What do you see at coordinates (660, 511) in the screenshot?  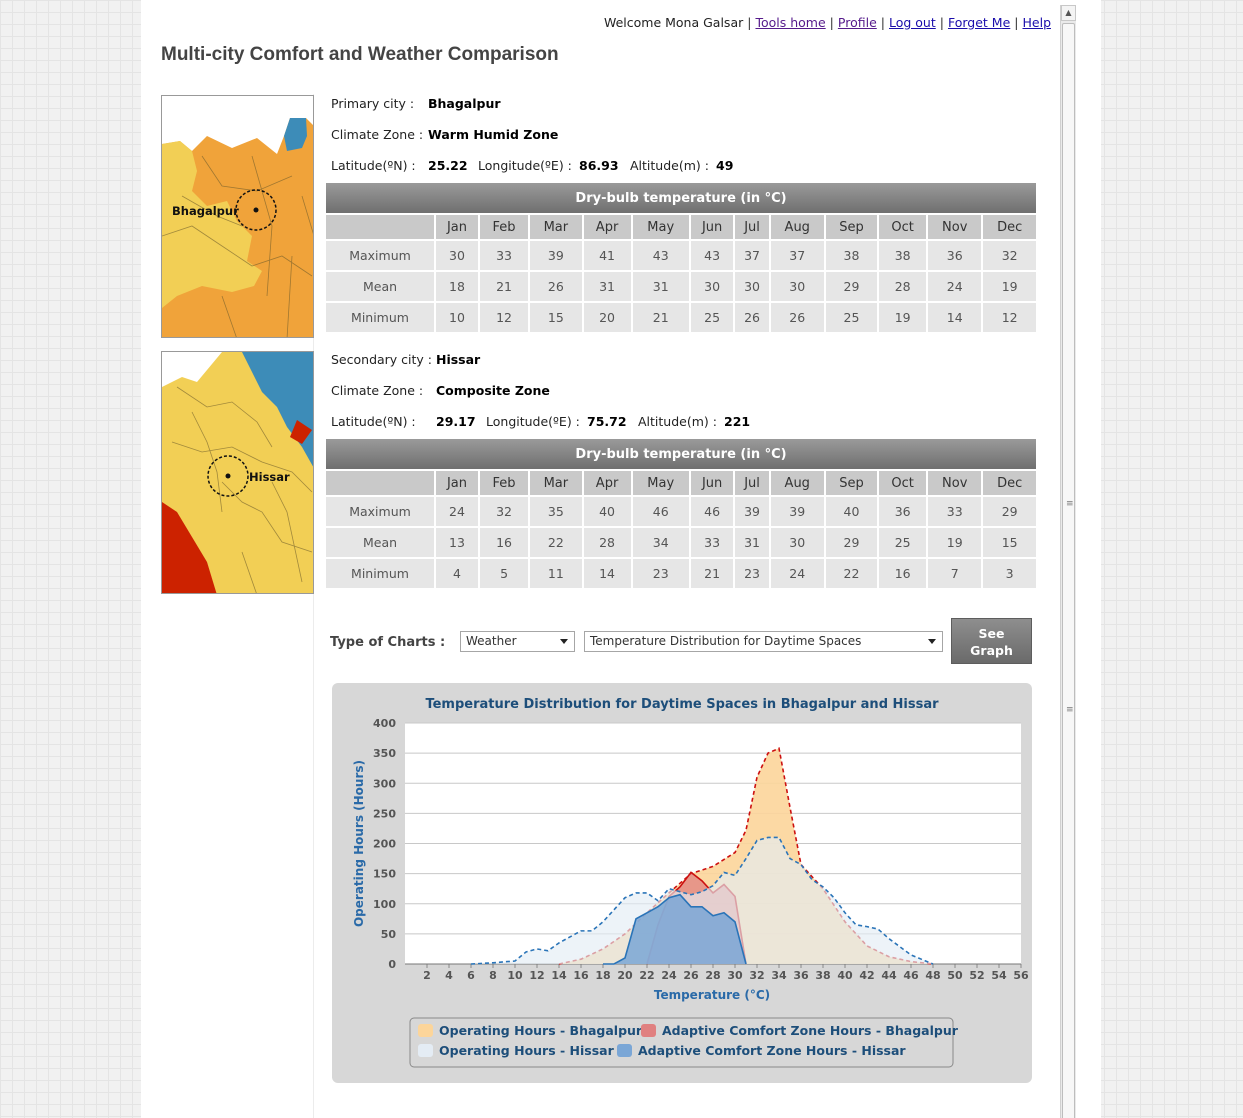 I see `table-cell: 46` at bounding box center [660, 511].